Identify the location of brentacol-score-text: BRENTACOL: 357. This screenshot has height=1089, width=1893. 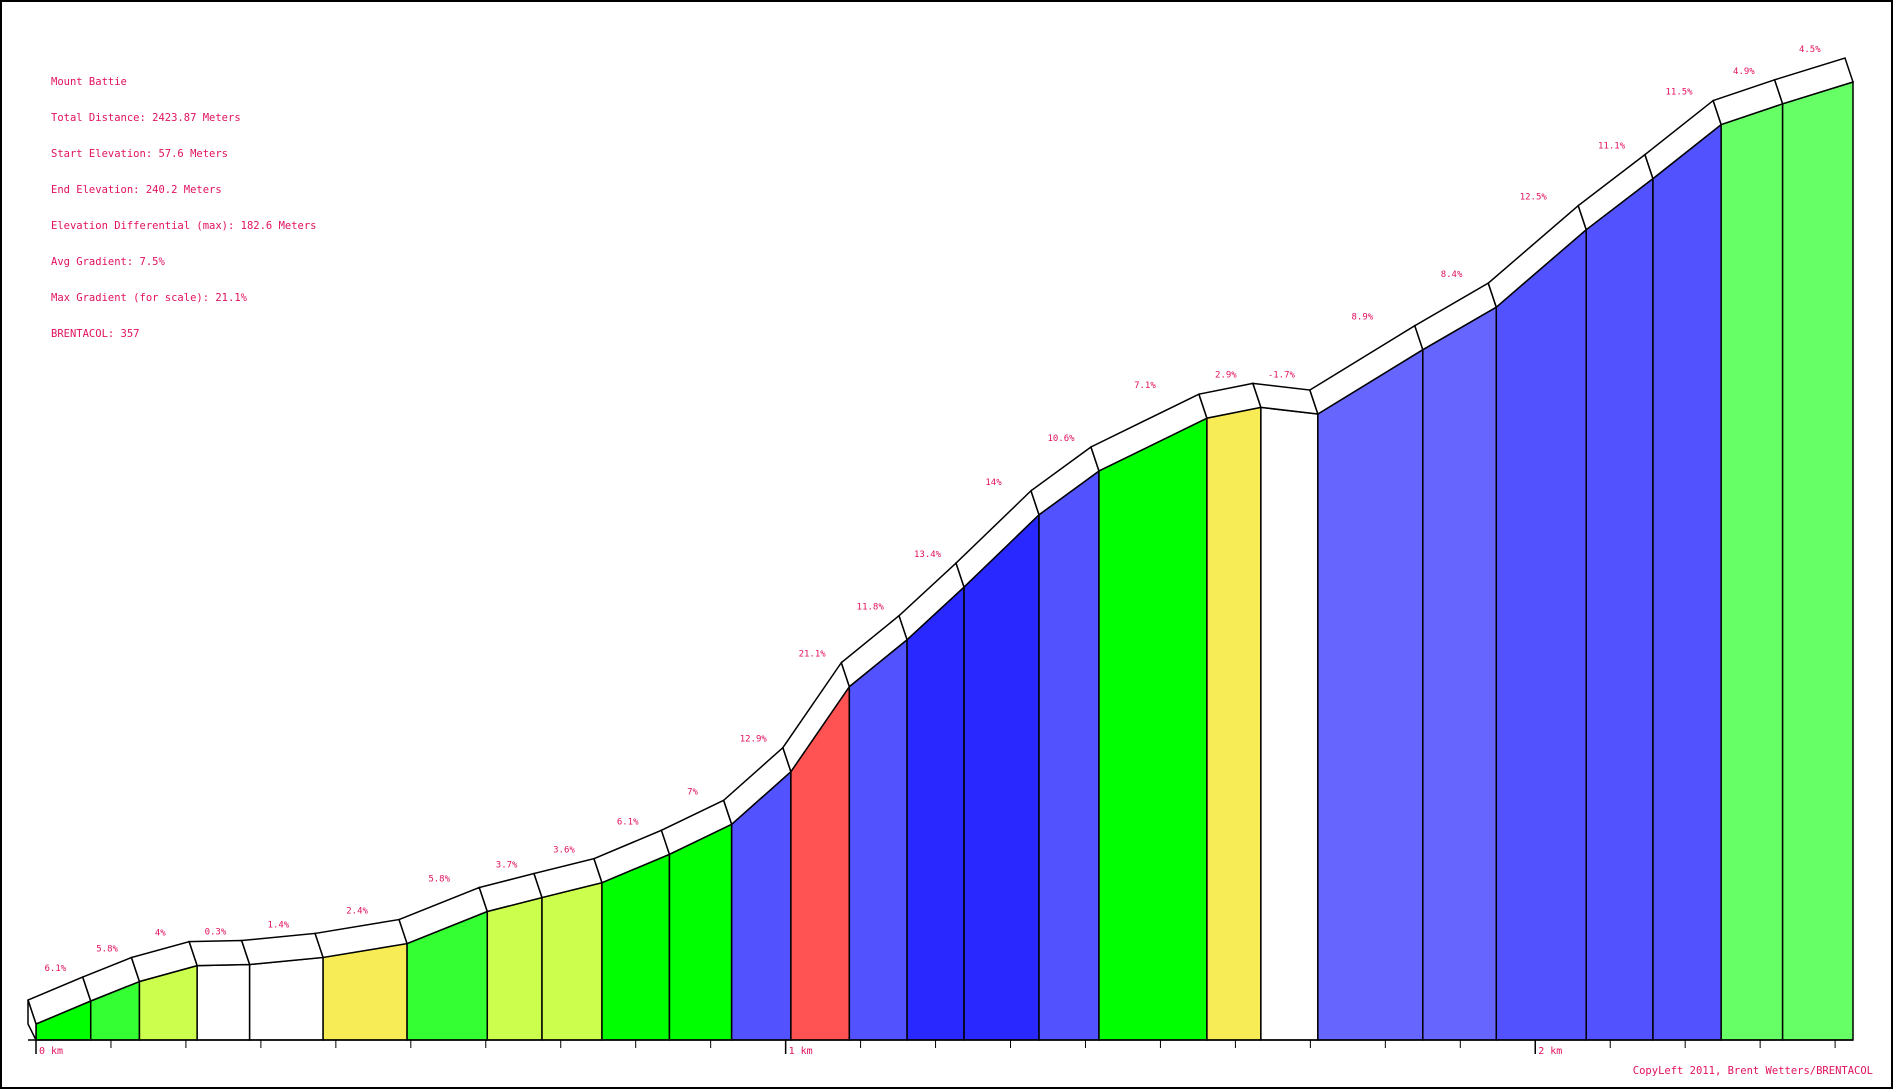
(95, 334).